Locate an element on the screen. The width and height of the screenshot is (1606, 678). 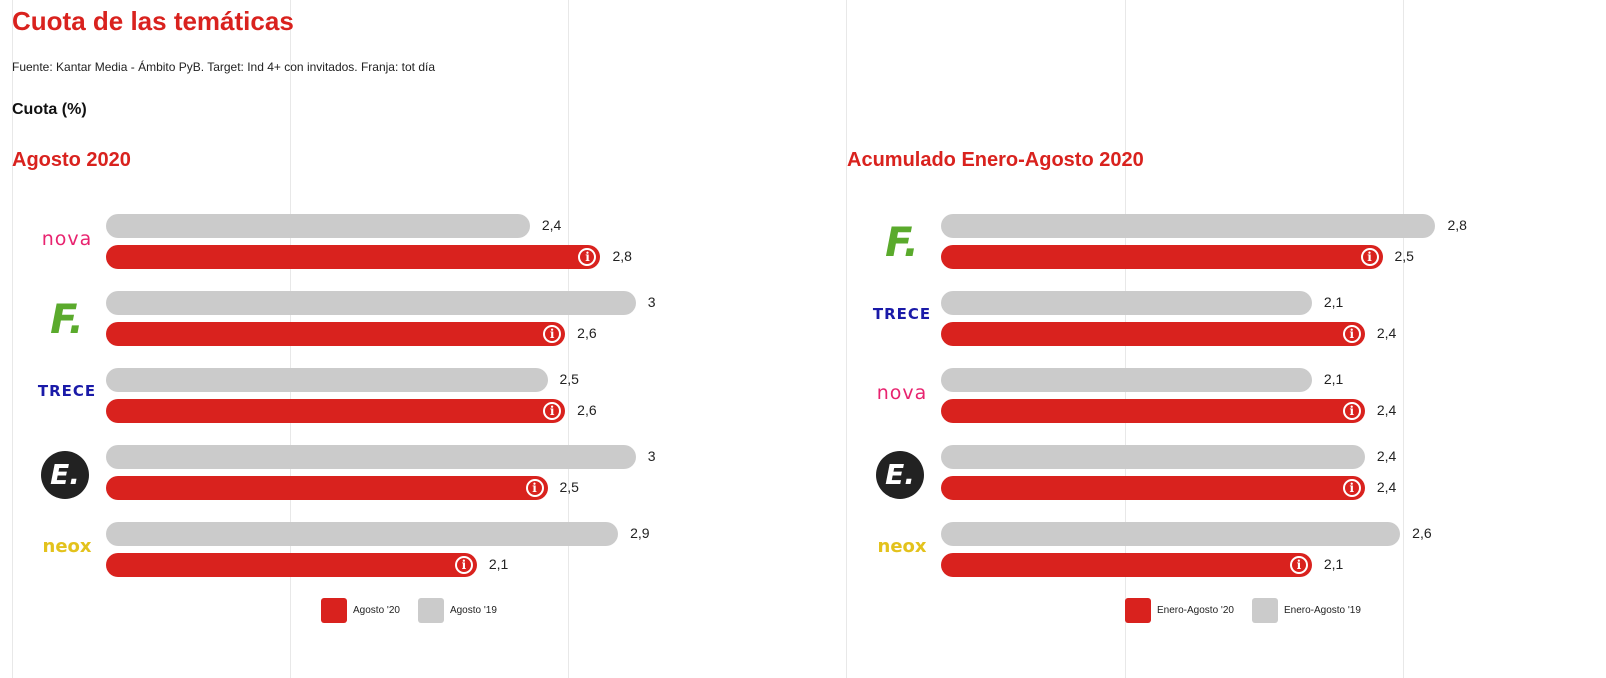
legend: Agosto '20 Agosto '19 is located at coordinates (418, 610).